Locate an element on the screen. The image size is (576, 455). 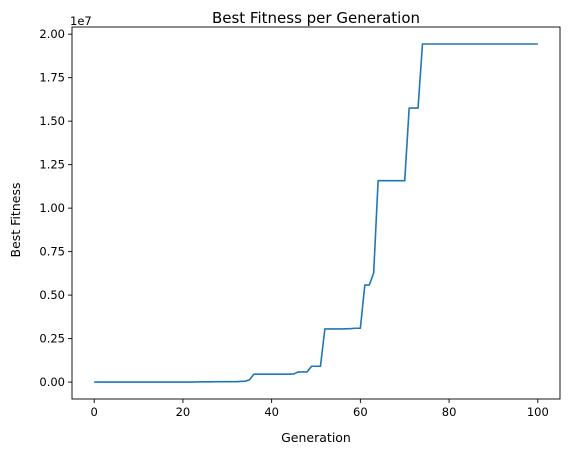
y-tick-label: 1.00 is located at coordinates (52, 208).